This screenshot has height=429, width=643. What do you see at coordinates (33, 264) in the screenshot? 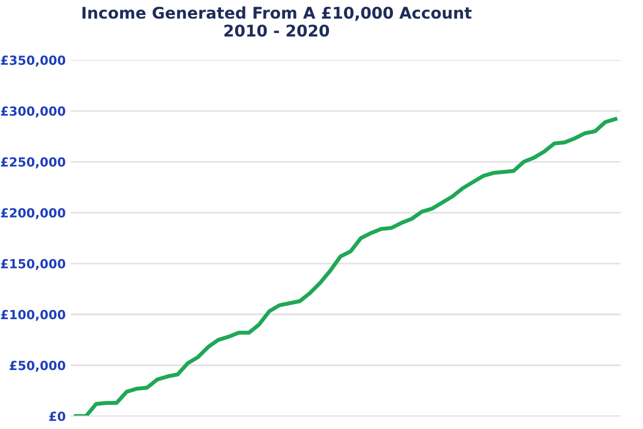
I see `y-tick-label: £150,000` at bounding box center [33, 264].